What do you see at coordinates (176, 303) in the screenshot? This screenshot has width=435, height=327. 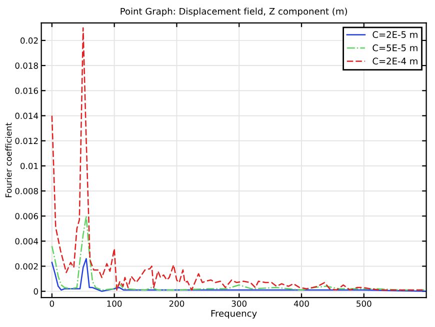 I see `x-tick-label: 200` at bounding box center [176, 303].